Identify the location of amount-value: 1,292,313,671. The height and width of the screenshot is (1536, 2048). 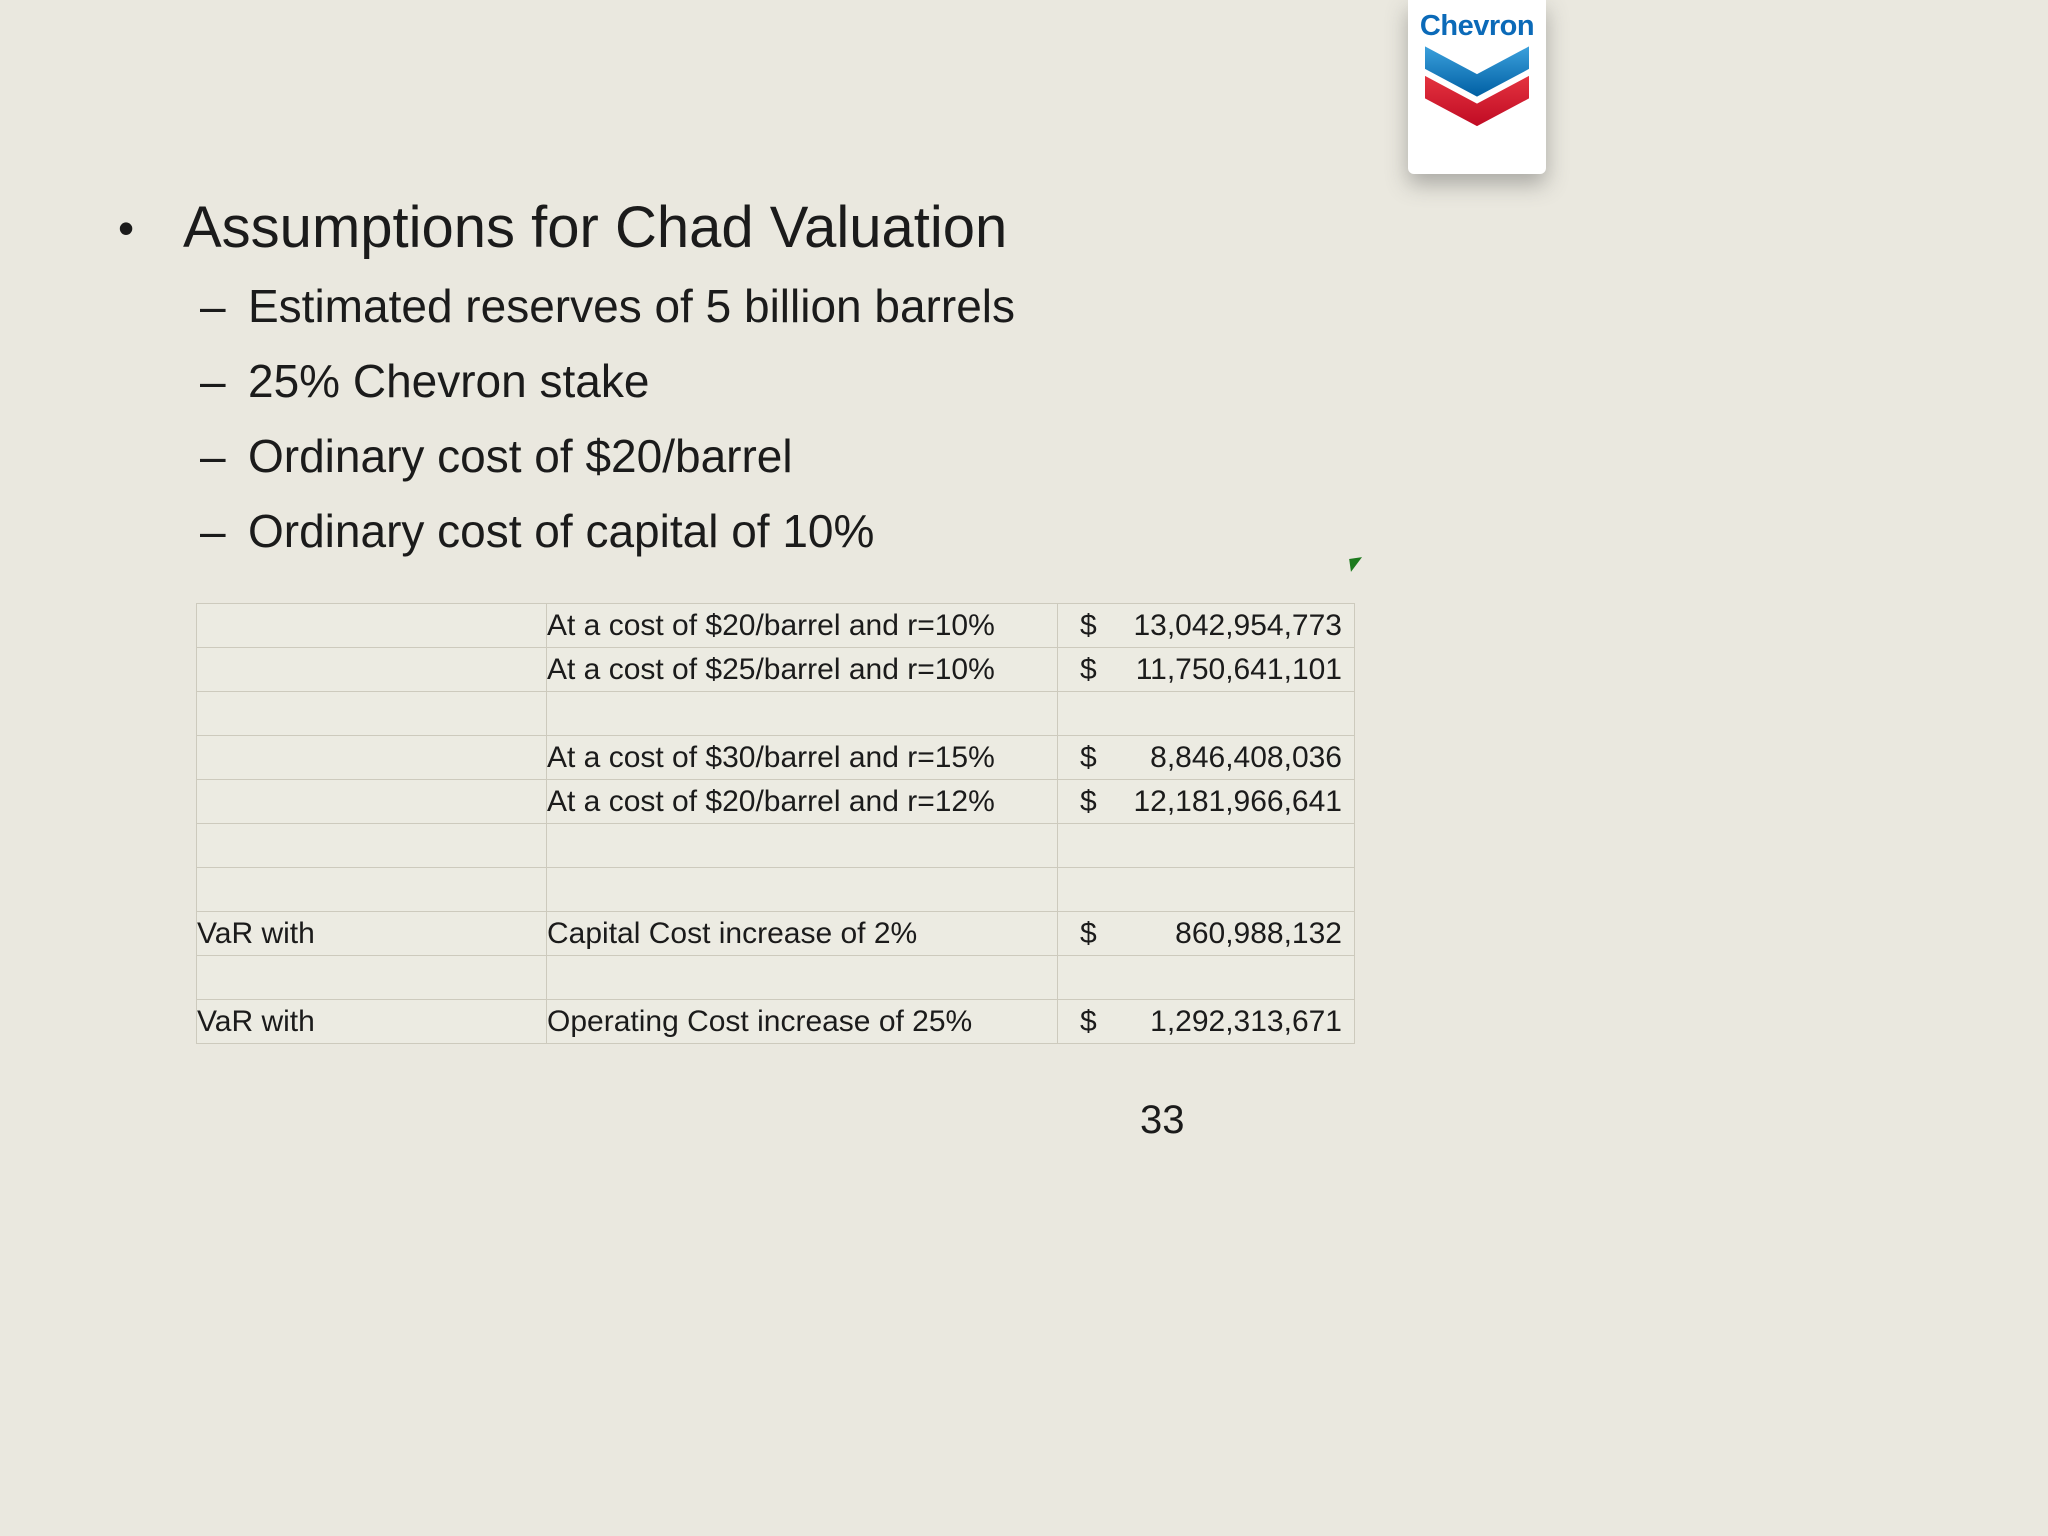
(1246, 1021).